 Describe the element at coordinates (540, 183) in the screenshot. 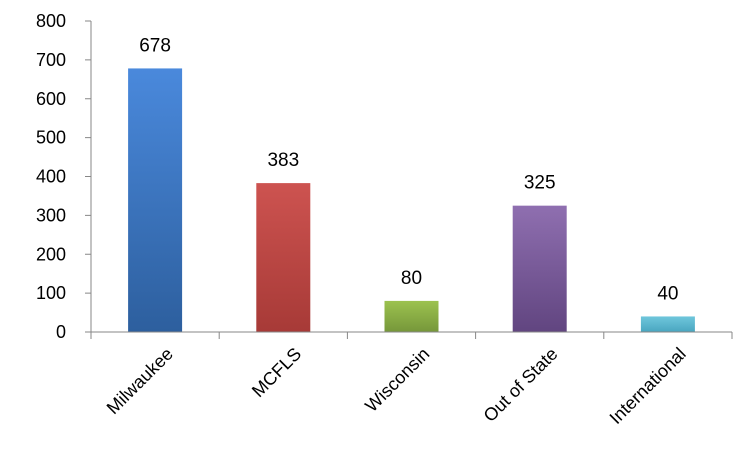

I see `data-label: 325` at that location.